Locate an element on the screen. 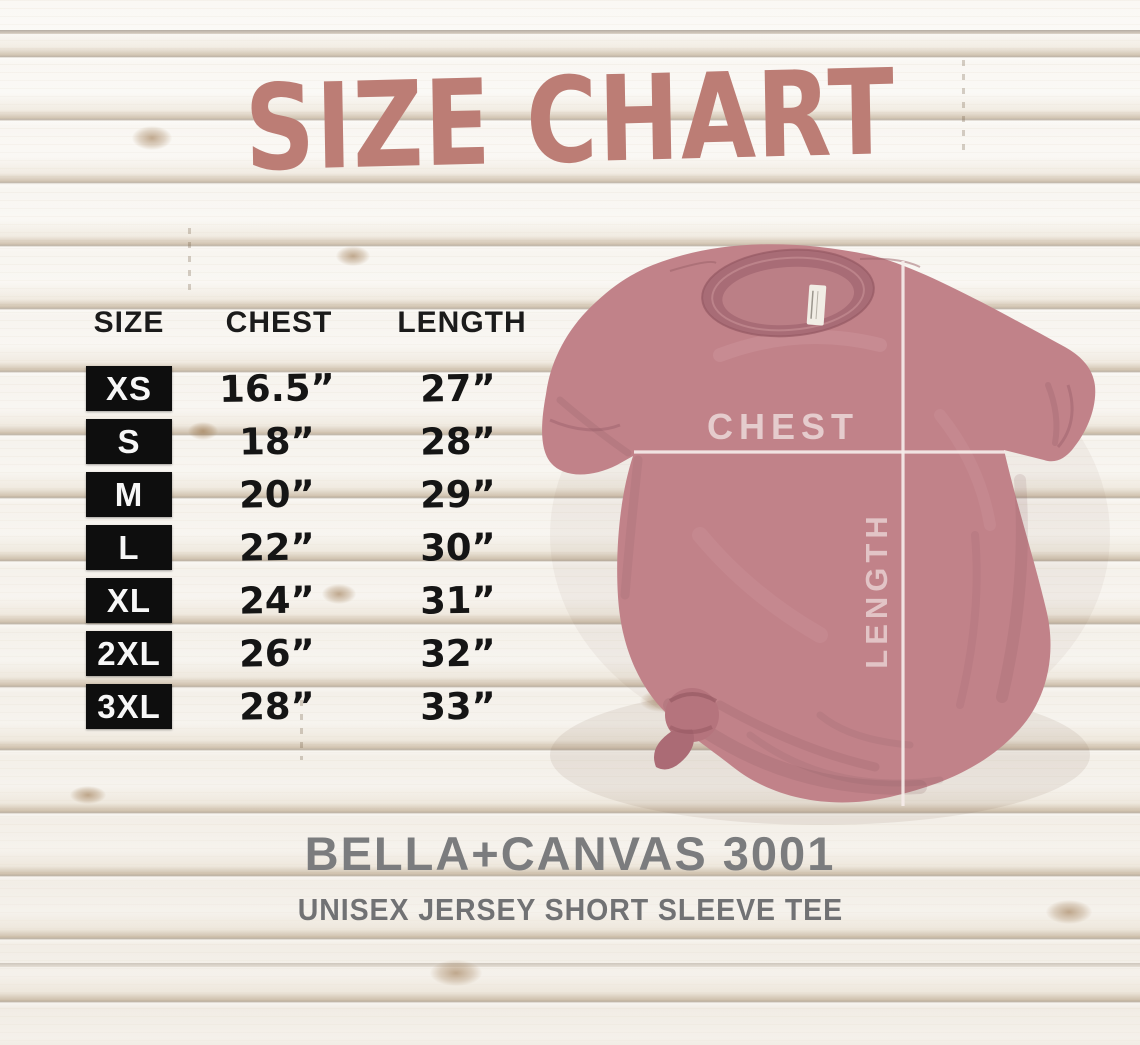 Image resolution: width=1140 pixels, height=1045 pixels. size-badge-label: XL is located at coordinates (129, 600).